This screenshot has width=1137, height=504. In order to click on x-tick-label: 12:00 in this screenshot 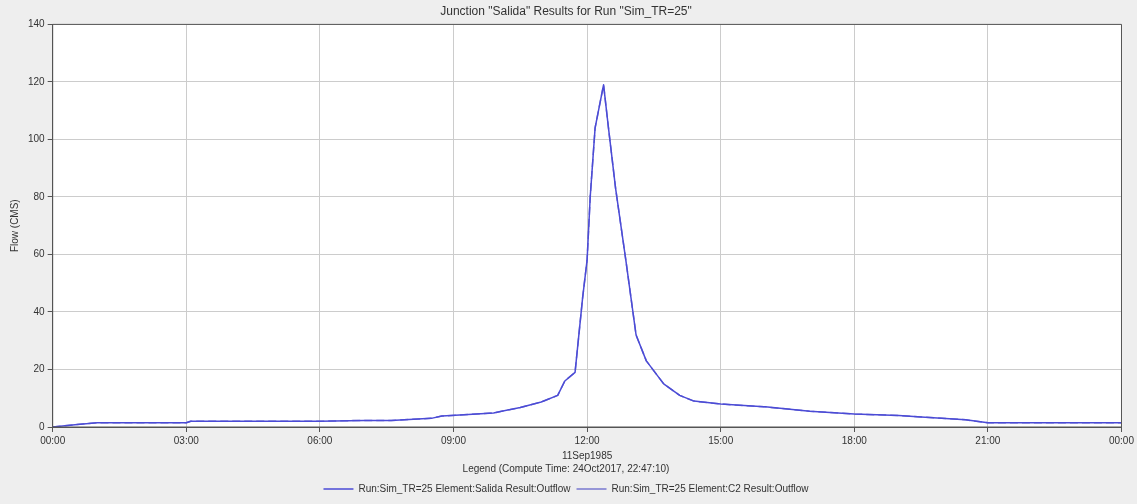, I will do `click(587, 440)`.